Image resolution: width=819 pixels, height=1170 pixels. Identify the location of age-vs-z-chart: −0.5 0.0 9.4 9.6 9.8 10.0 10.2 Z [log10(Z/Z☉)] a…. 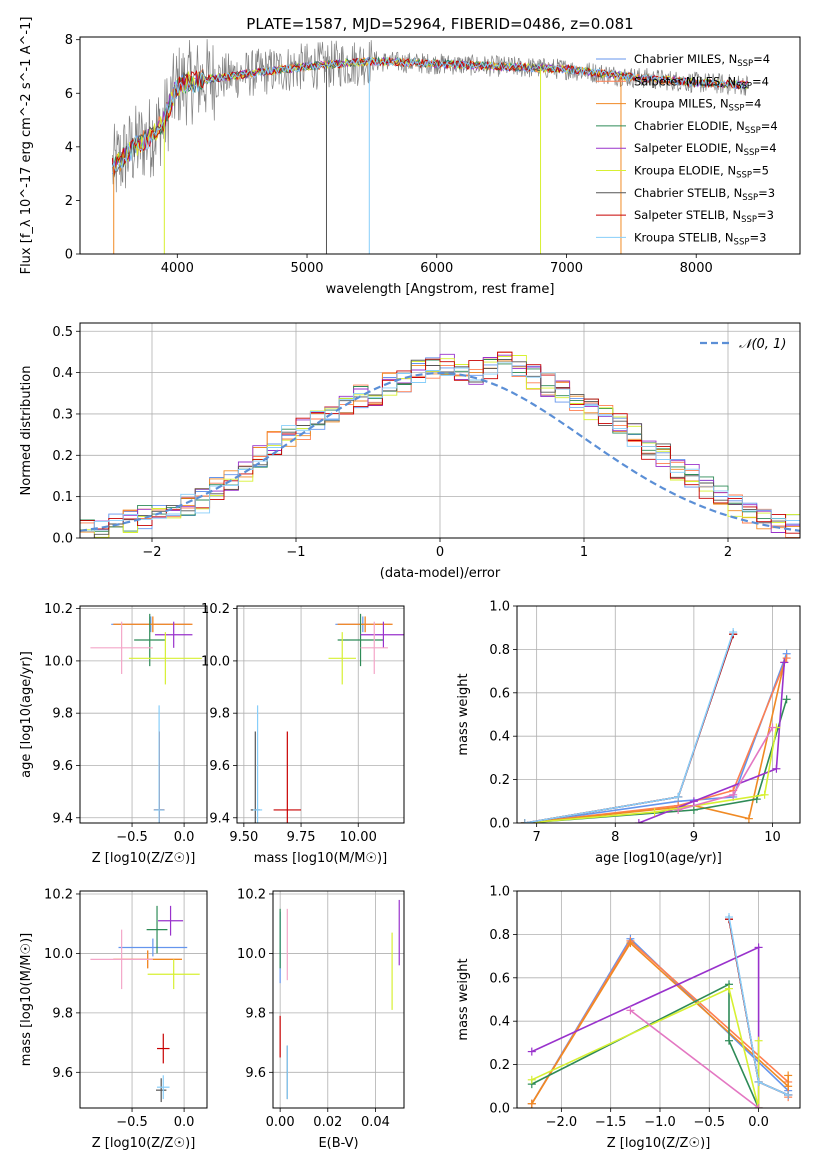
(113, 734).